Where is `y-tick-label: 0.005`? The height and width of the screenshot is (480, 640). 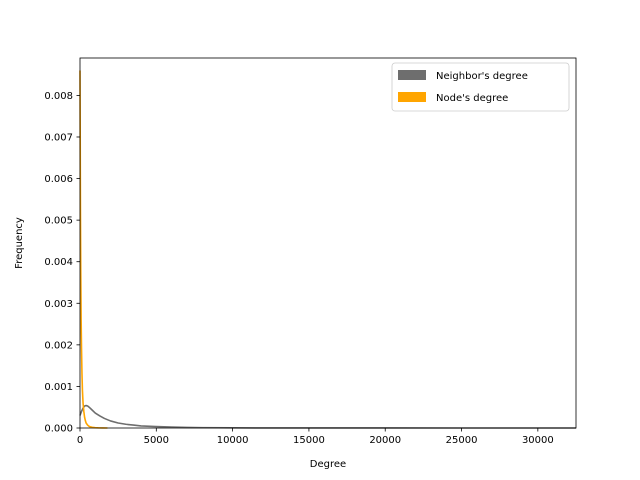 y-tick-label: 0.005 is located at coordinates (58, 221).